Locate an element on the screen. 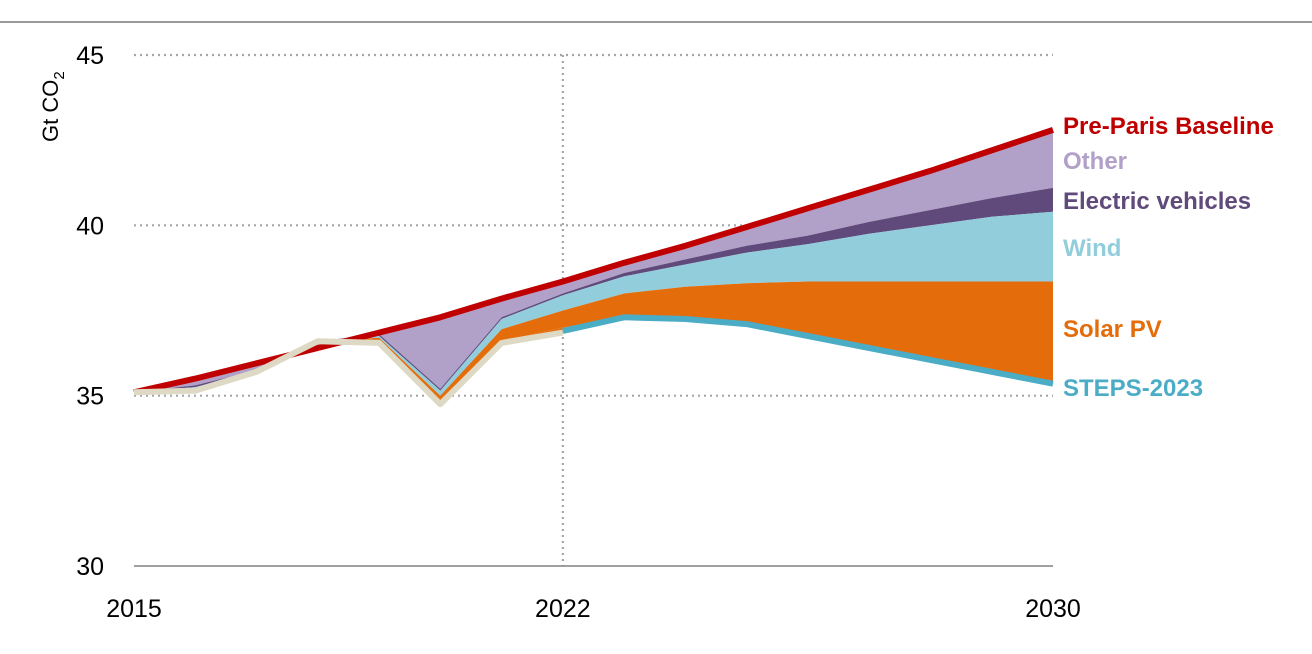  label-wind: Wind is located at coordinates (1092, 248).